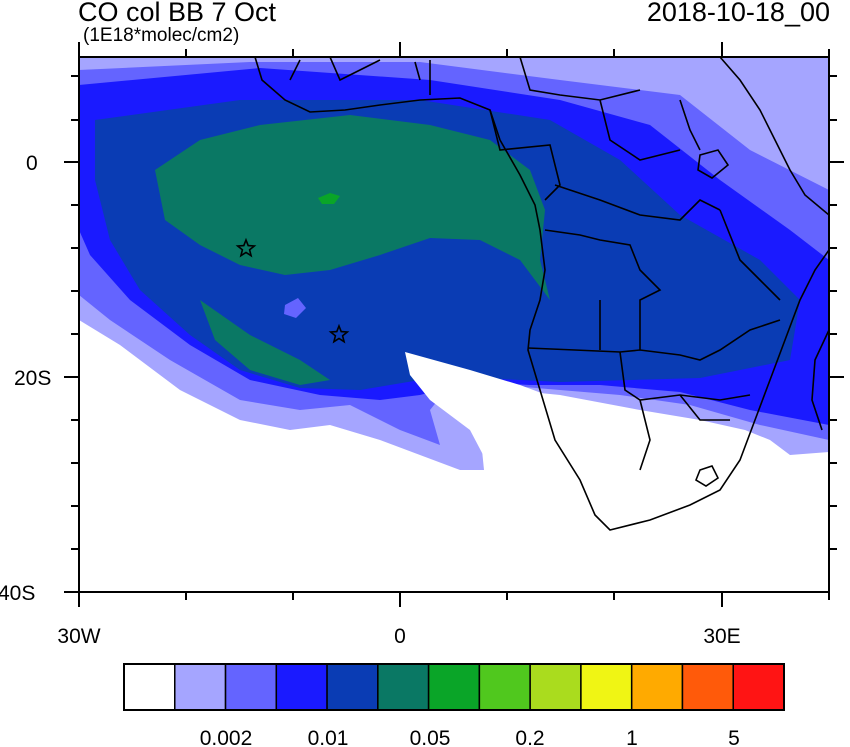 Image resolution: width=850 pixels, height=747 pixels. I want to click on y-tick-label-20s: 20S, so click(32, 378).